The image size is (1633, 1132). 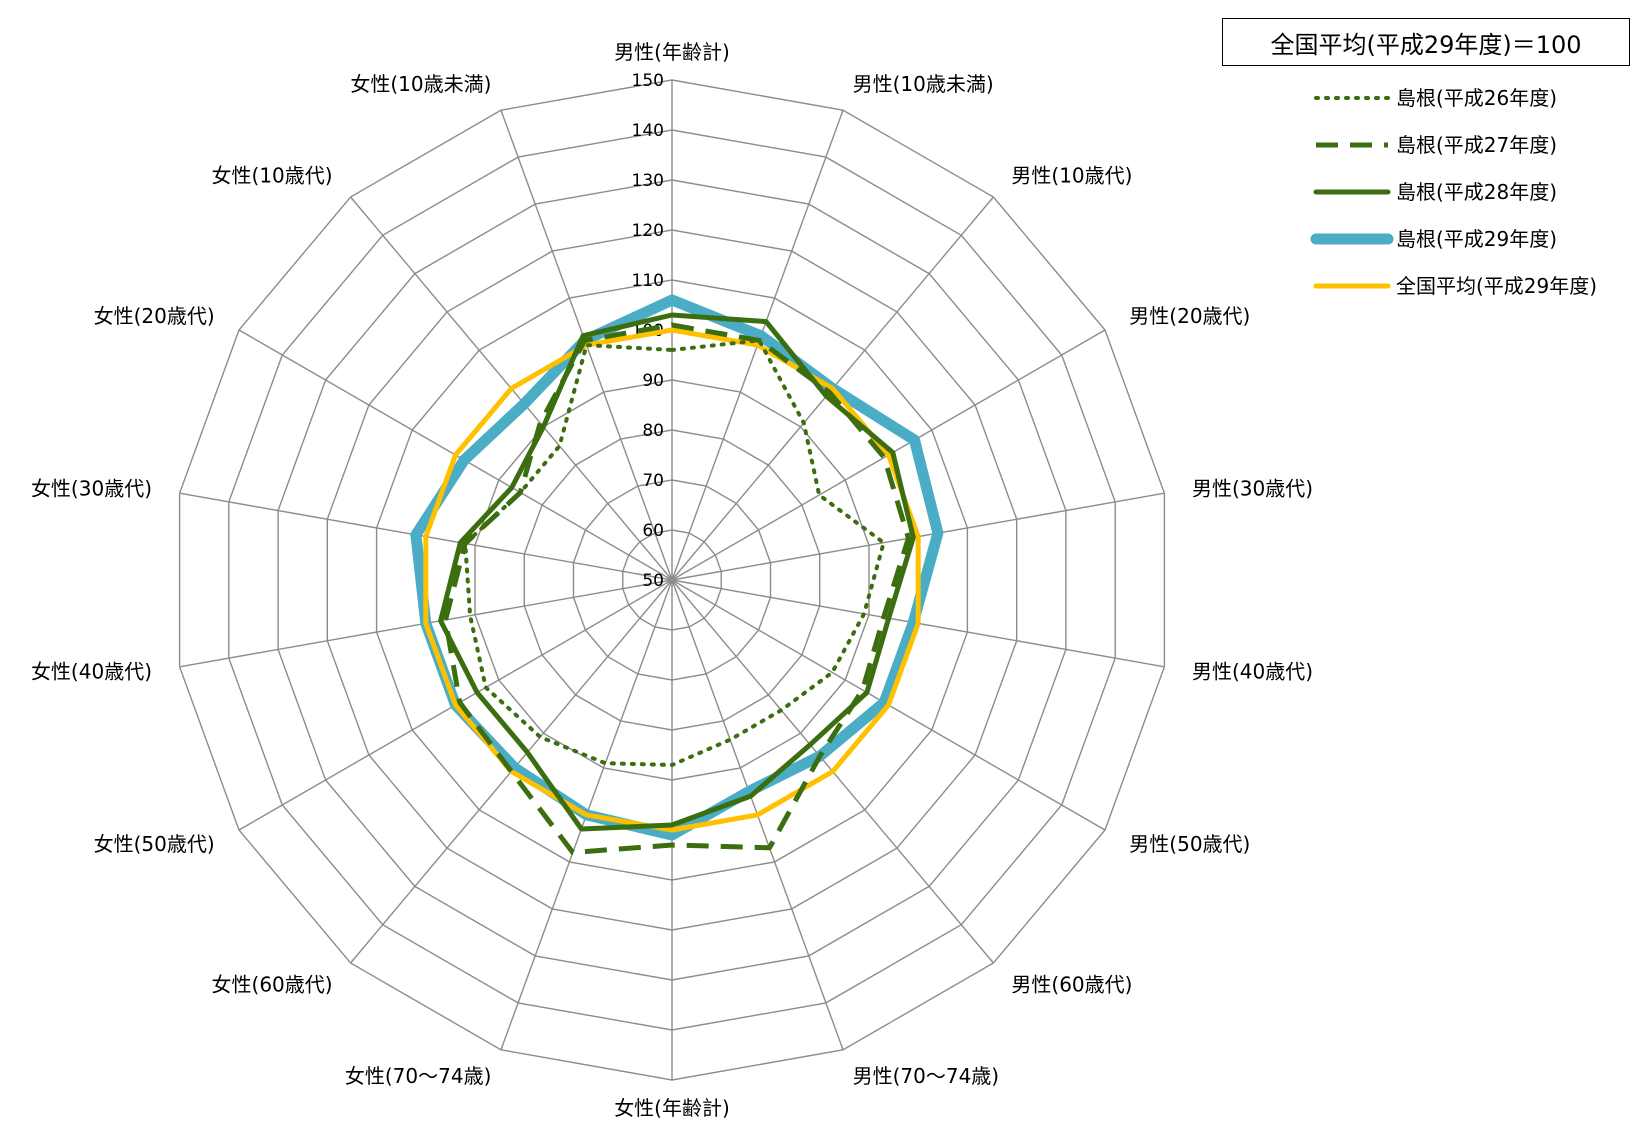 What do you see at coordinates (420, 84) in the screenshot?
I see `category-label: 女性(10歳未満)` at bounding box center [420, 84].